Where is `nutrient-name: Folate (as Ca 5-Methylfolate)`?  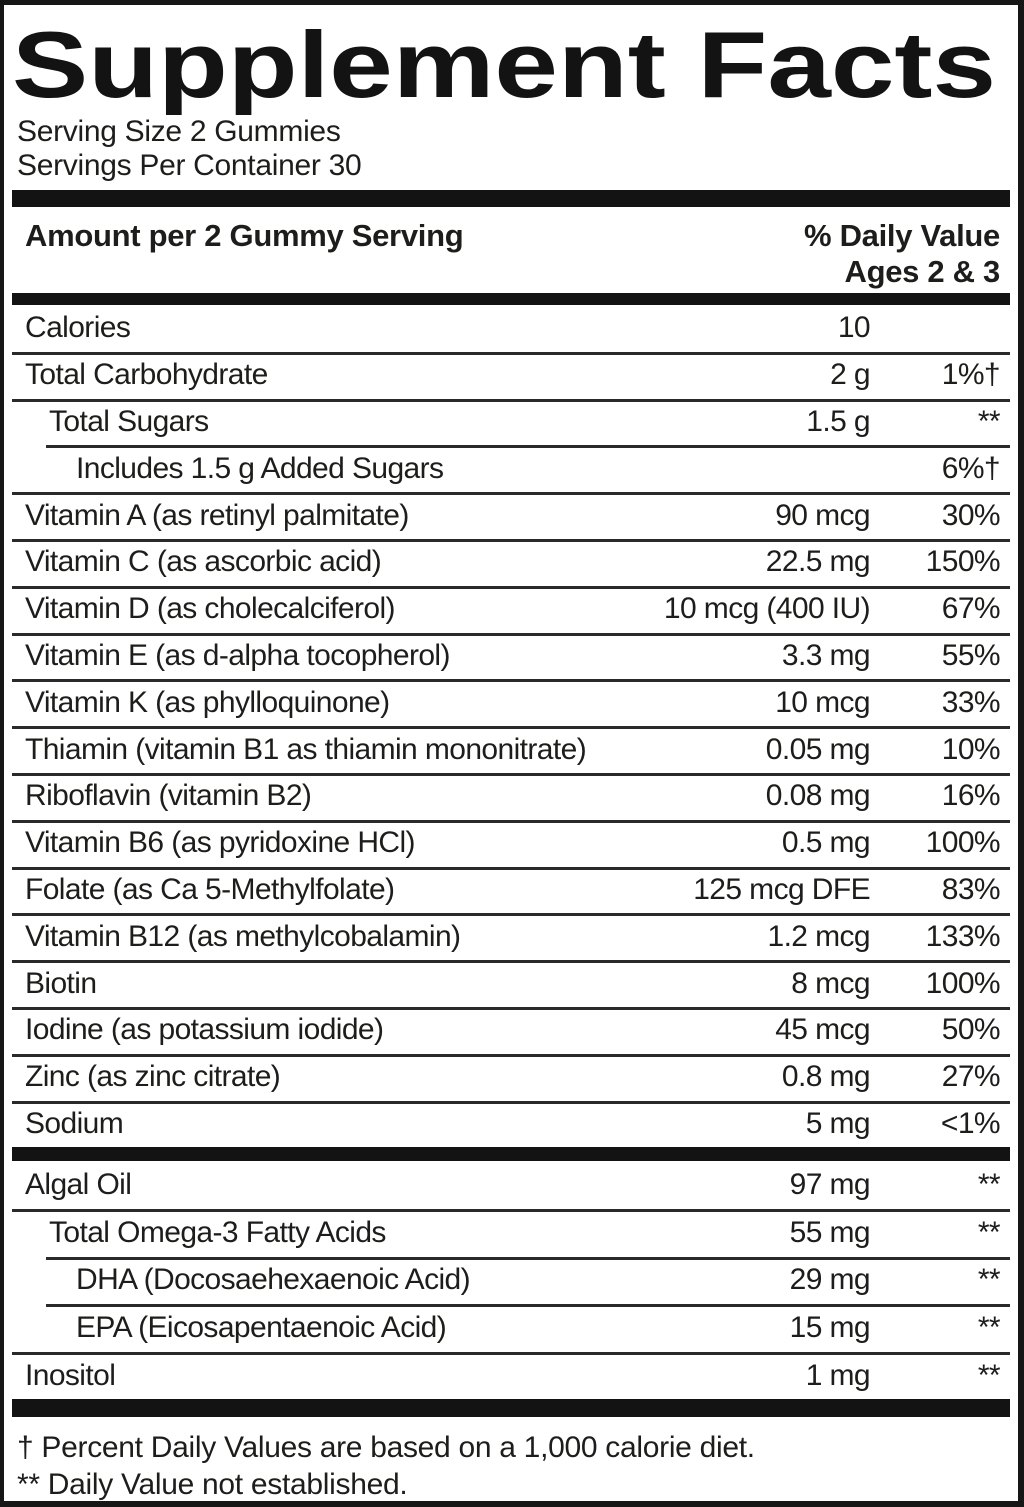 nutrient-name: Folate (as Ca 5-Methylfolate) is located at coordinates (210, 889).